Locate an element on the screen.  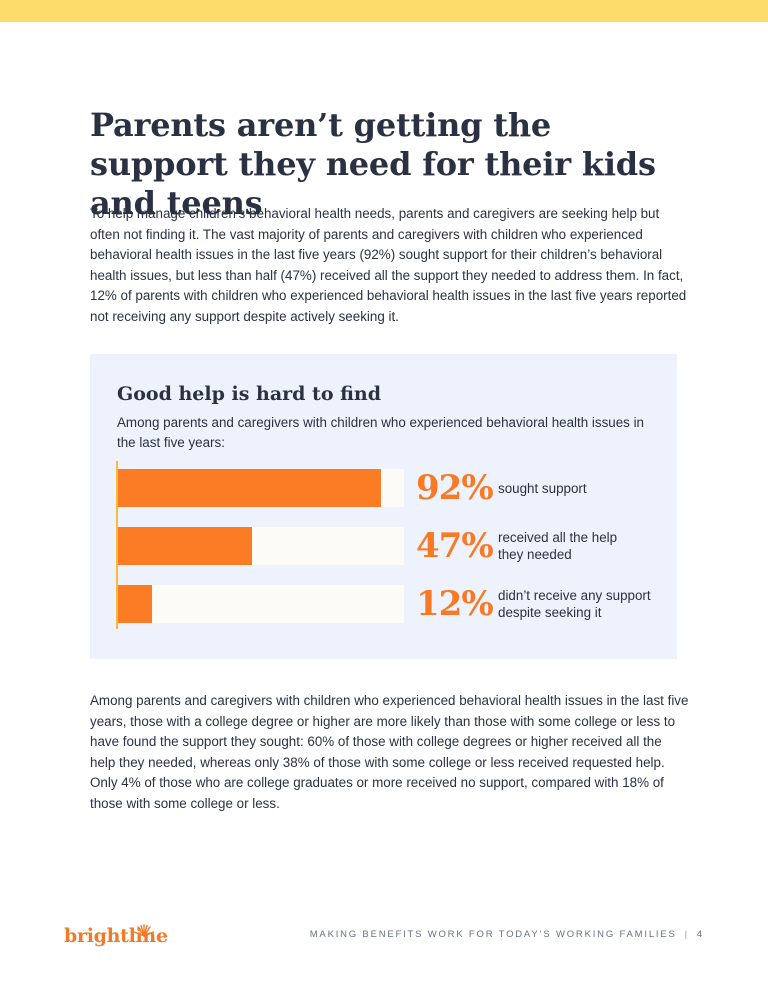
bar-value-label: 92% is located at coordinates (455, 488).